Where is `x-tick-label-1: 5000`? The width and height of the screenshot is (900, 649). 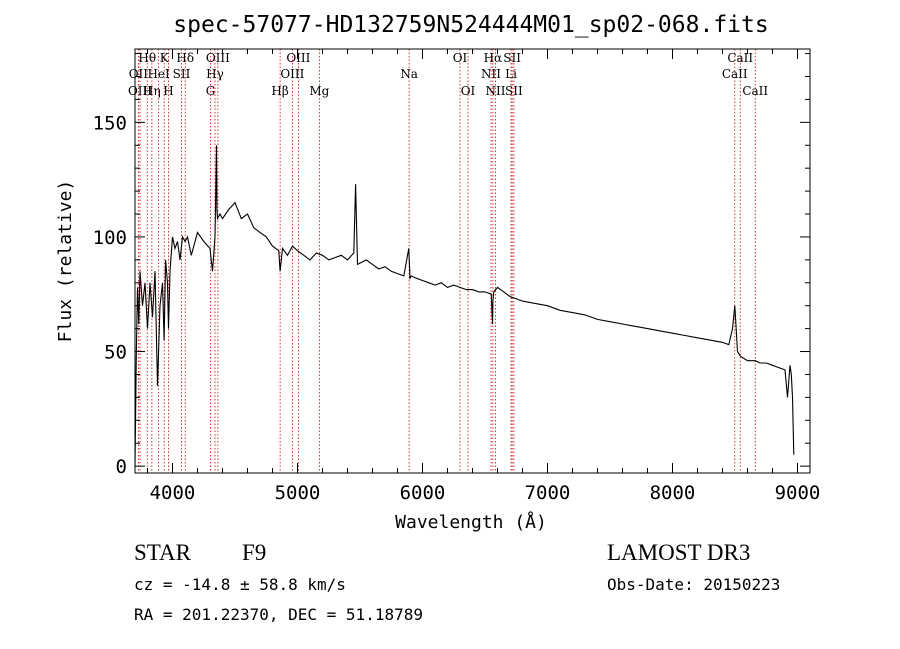 x-tick-label-1: 5000 is located at coordinates (298, 493).